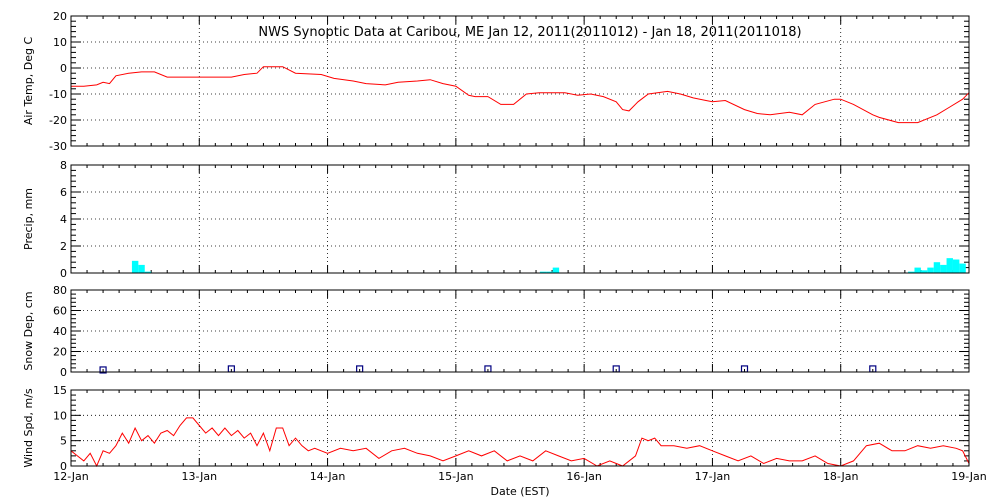 The height and width of the screenshot is (500, 1000). What do you see at coordinates (28, 81) in the screenshot?
I see `y-axis-title: Air Temp, Deg C` at bounding box center [28, 81].